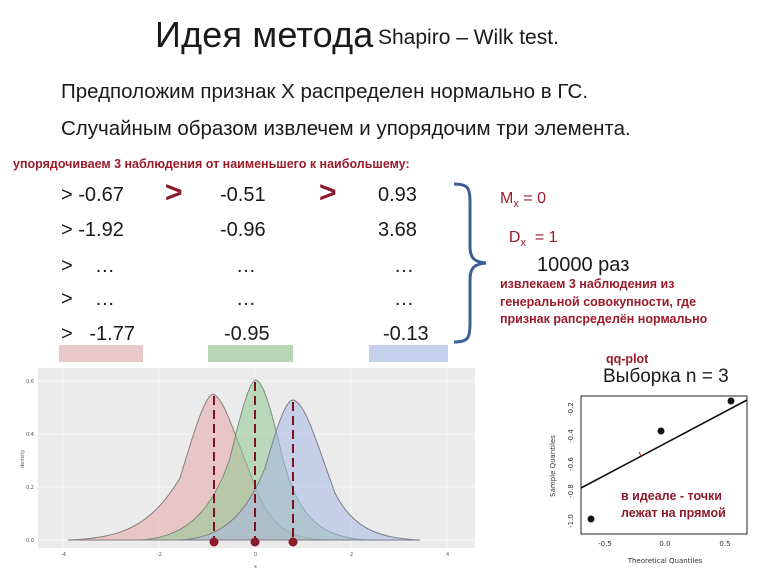 The width and height of the screenshot is (761, 573). I want to click on qq-red-tick, so click(640, 454).